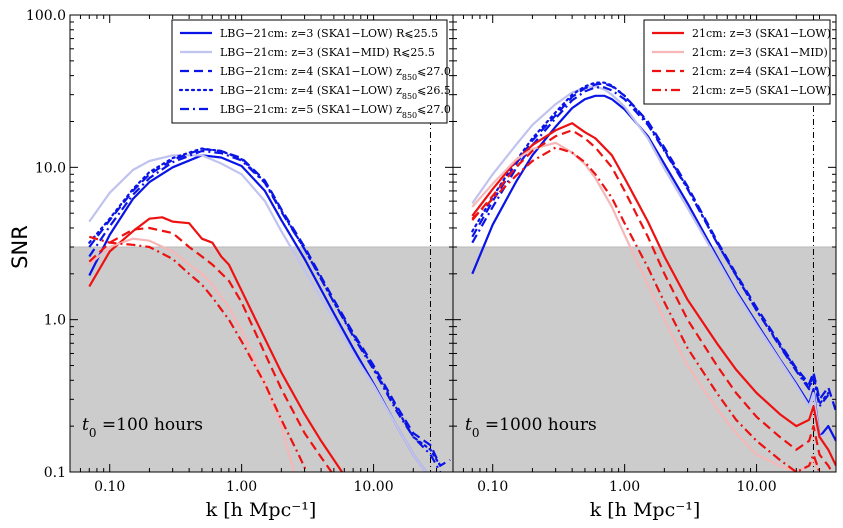 This screenshot has width=843, height=528. What do you see at coordinates (645, 510) in the screenshot?
I see `x-axis-label-right: k [h Mpc⁻¹]` at bounding box center [645, 510].